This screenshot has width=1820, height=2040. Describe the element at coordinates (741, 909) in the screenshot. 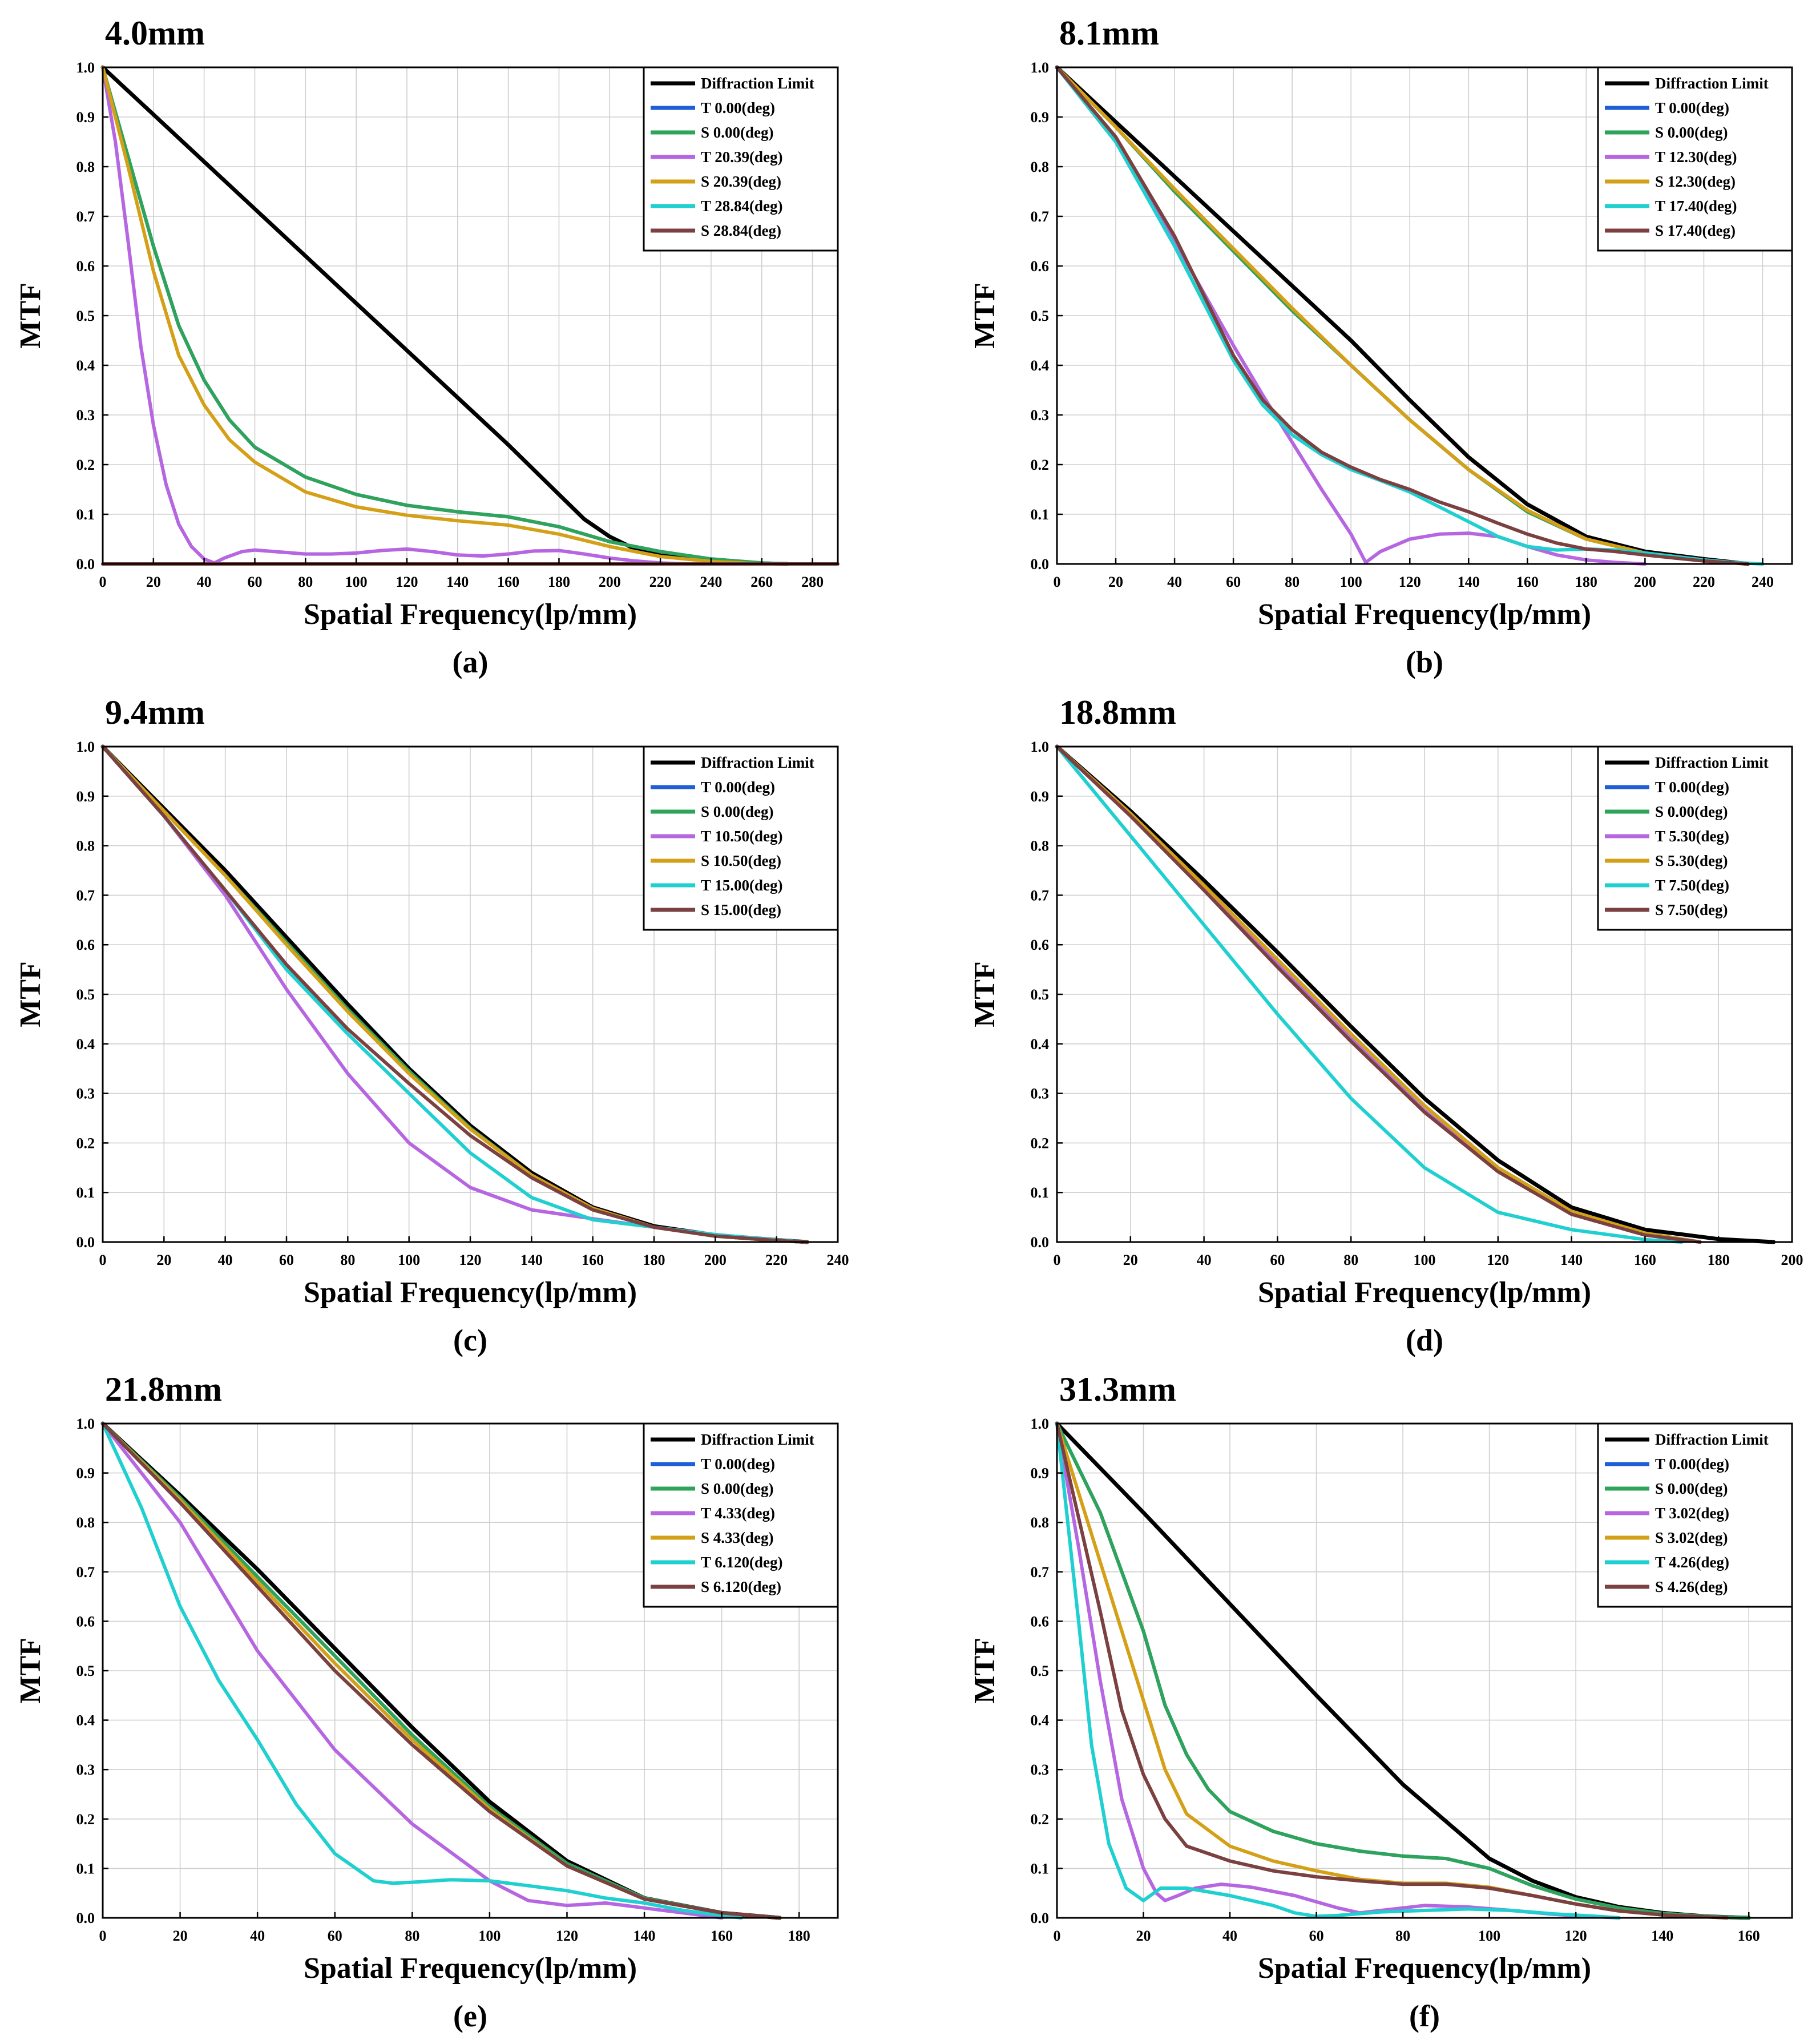

I see `legend-label: S 15.00(deg)` at that location.